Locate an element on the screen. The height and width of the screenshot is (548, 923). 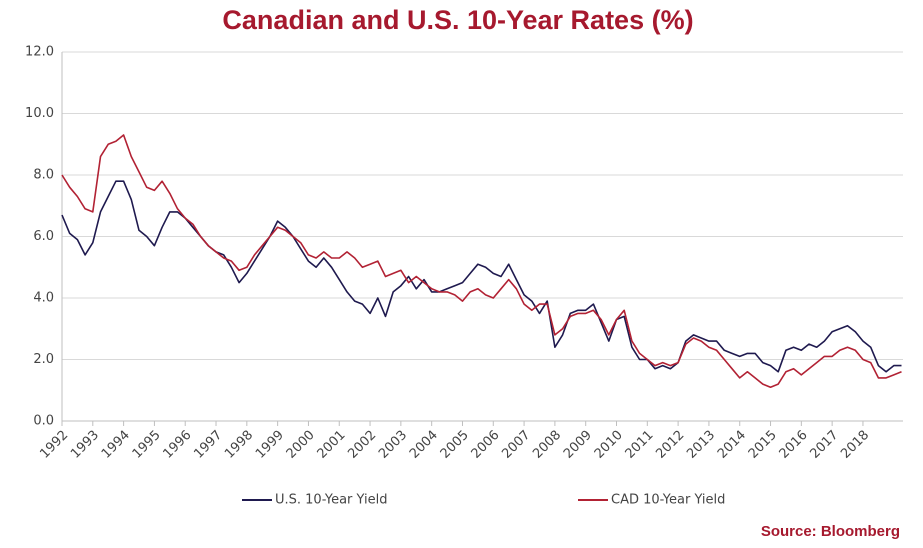
x-tick-label: 2001 is located at coordinates (332, 445).